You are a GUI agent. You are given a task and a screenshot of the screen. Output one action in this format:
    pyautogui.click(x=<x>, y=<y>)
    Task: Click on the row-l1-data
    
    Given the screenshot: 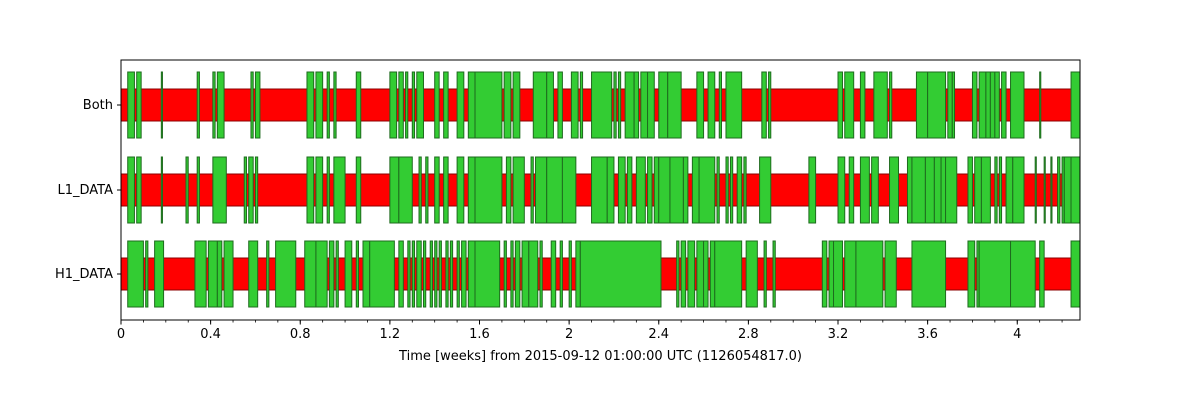 What is the action you would take?
    pyautogui.click(x=600, y=190)
    